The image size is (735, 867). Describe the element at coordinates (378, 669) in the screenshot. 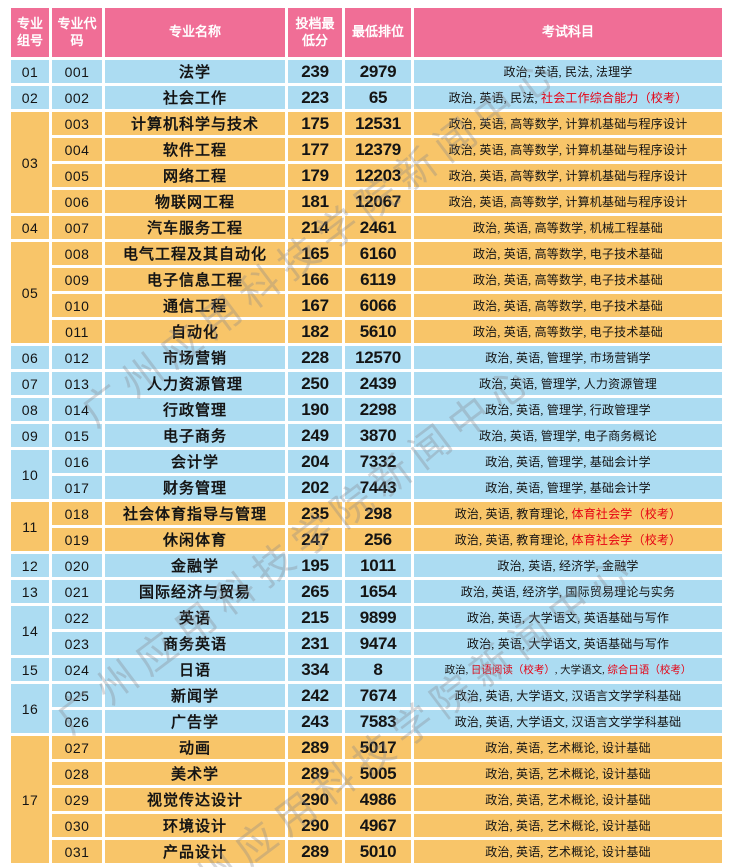

I see `min-rank-cell: 8` at that location.